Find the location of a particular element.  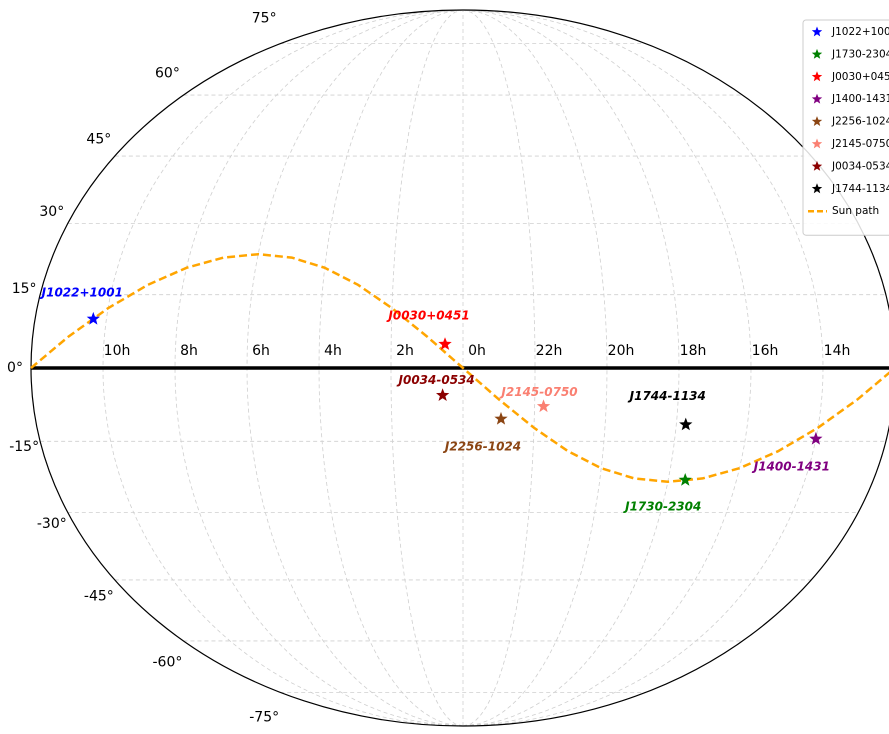

y-tick-label: 0° is located at coordinates (15, 368).